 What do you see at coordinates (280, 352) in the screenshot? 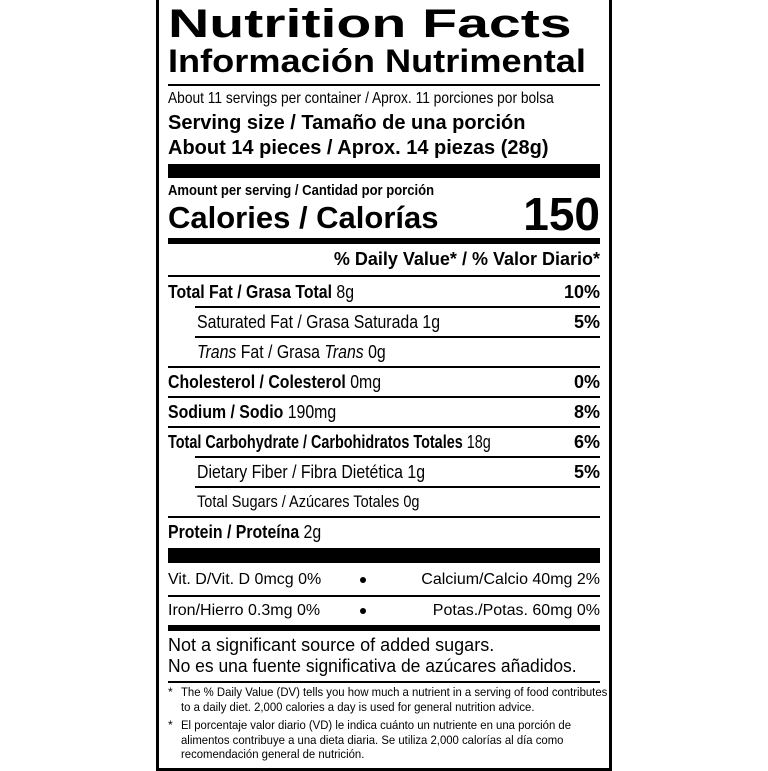
I see `nutrient-name: Fat / Grasa` at bounding box center [280, 352].